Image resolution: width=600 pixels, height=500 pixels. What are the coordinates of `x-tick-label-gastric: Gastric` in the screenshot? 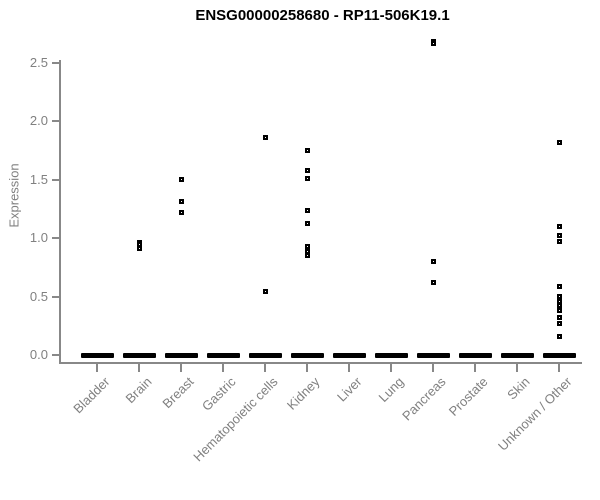 It's located at (218, 394).